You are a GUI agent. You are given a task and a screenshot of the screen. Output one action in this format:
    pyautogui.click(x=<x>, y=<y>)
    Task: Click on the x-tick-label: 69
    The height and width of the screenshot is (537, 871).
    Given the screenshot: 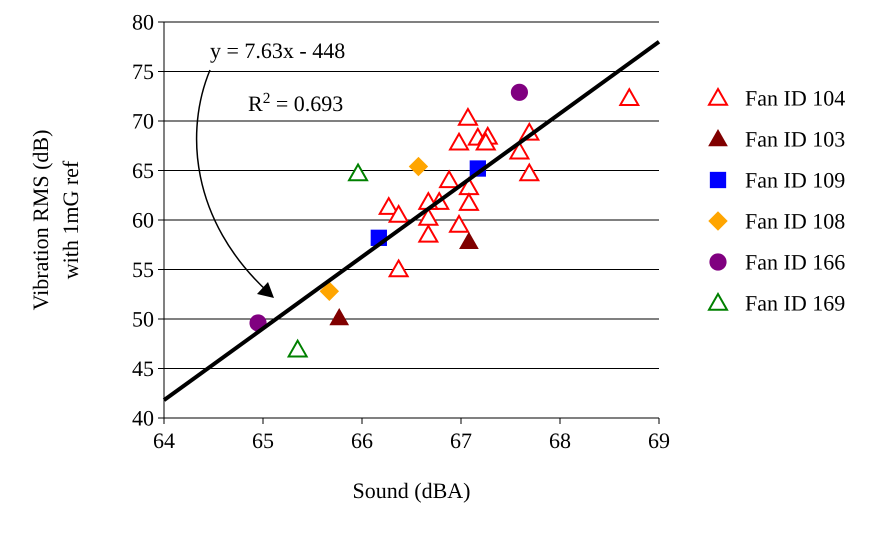 What is the action you would take?
    pyautogui.click(x=659, y=440)
    